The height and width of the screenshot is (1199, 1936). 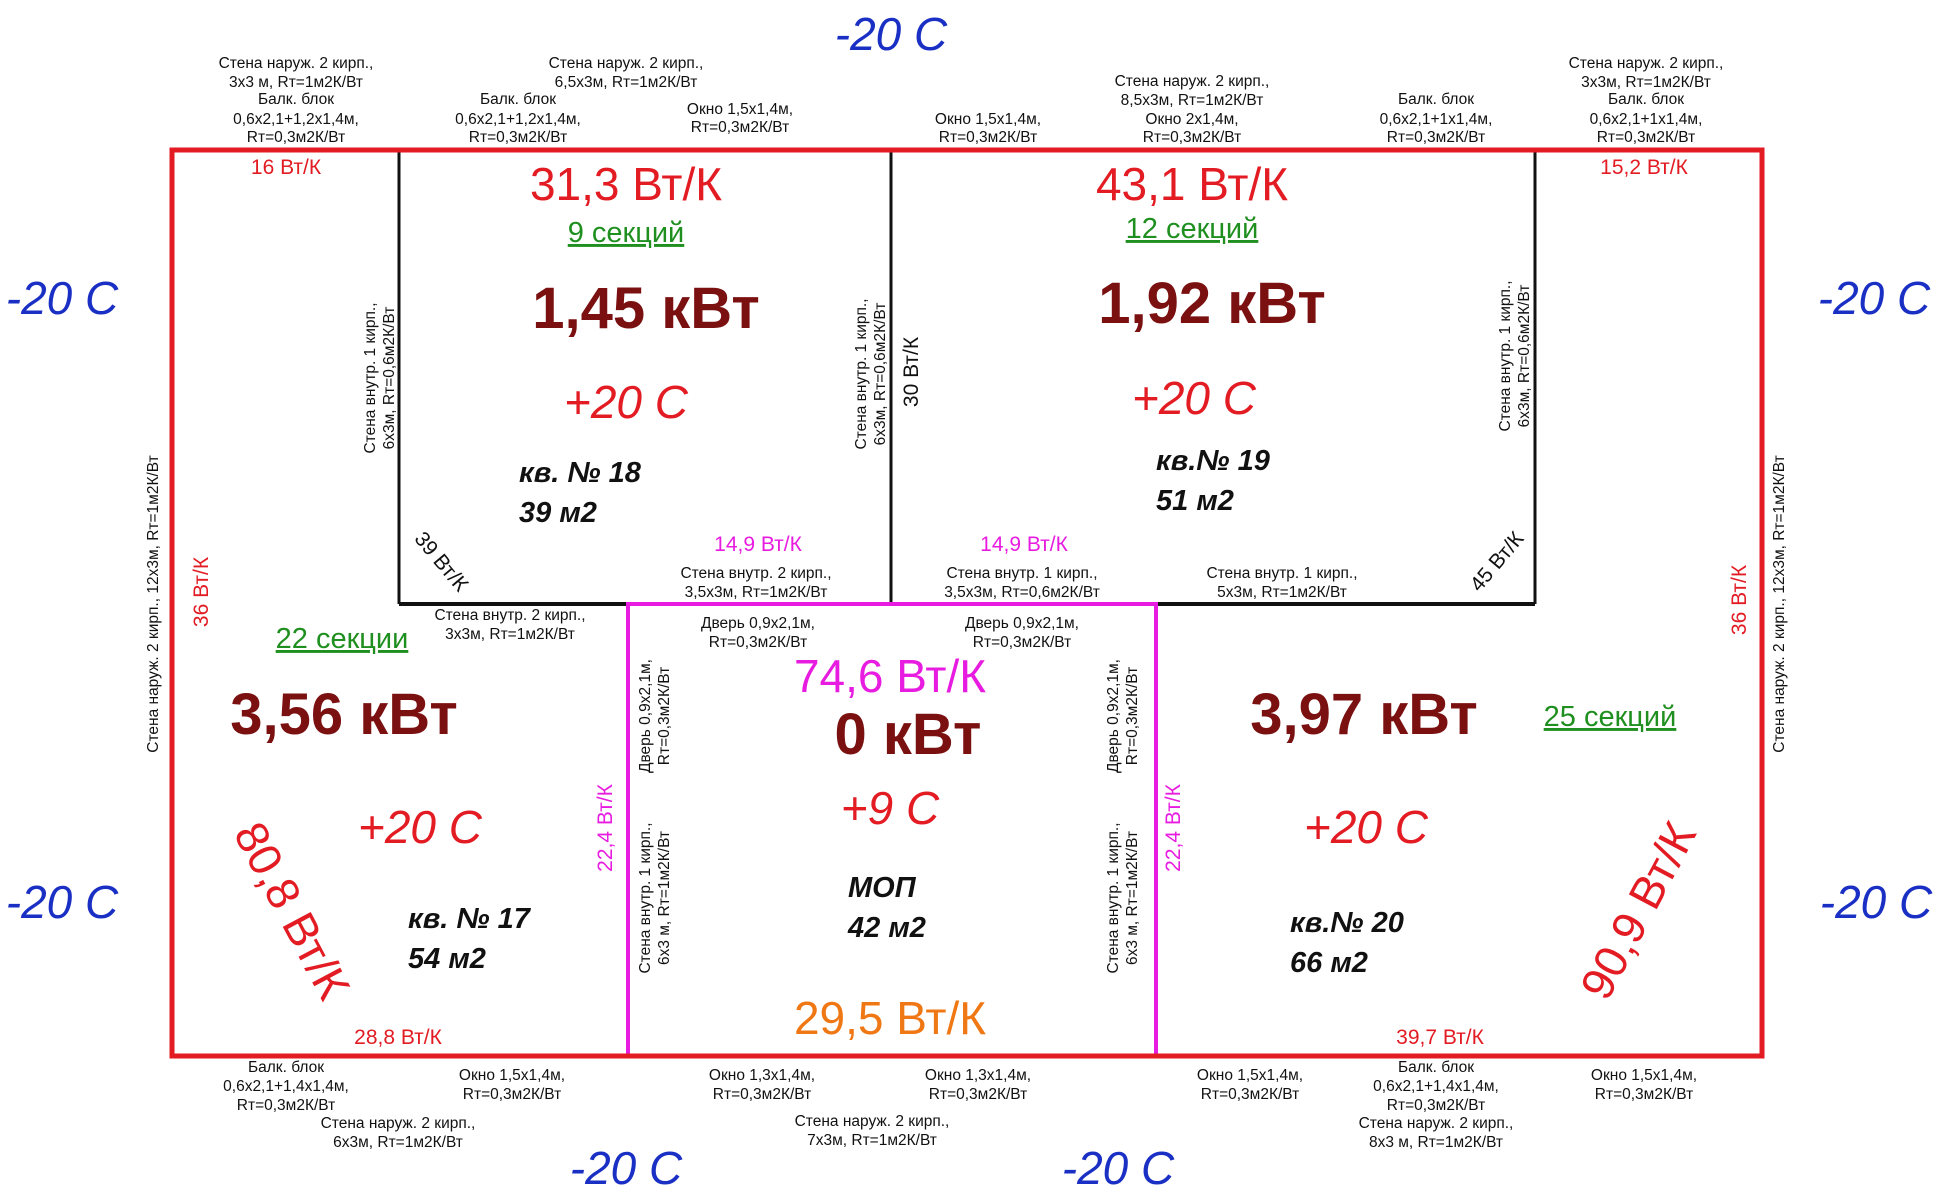 What do you see at coordinates (626, 184) in the screenshot?
I see `apt18-heat-loss: 31,3 Вт/К` at bounding box center [626, 184].